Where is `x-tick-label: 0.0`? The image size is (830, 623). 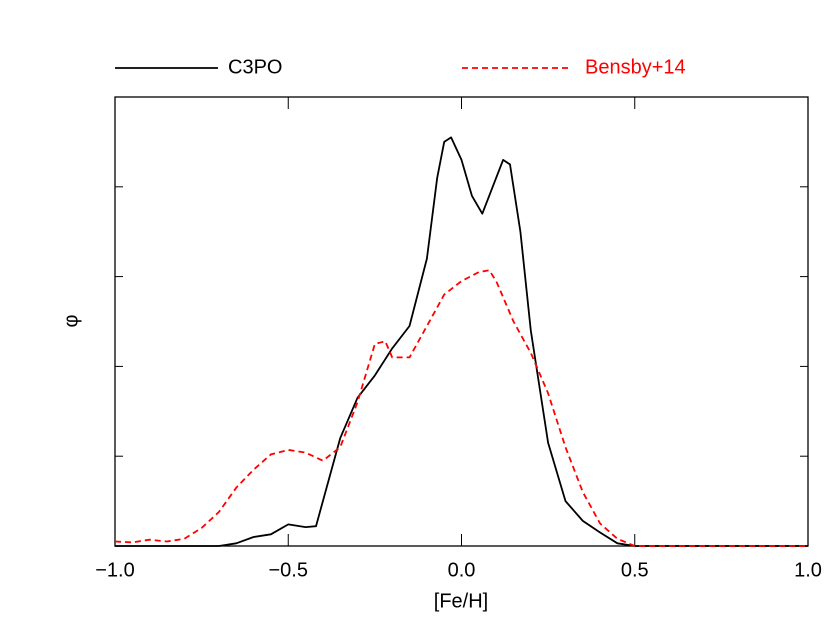 x-tick-label: 0.0 is located at coordinates (462, 570).